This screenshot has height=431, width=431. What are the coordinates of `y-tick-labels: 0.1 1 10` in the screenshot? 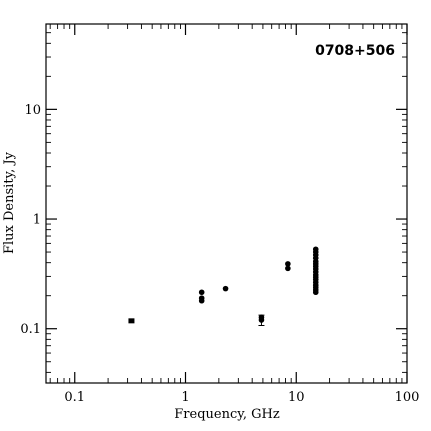 It's located at (30, 220).